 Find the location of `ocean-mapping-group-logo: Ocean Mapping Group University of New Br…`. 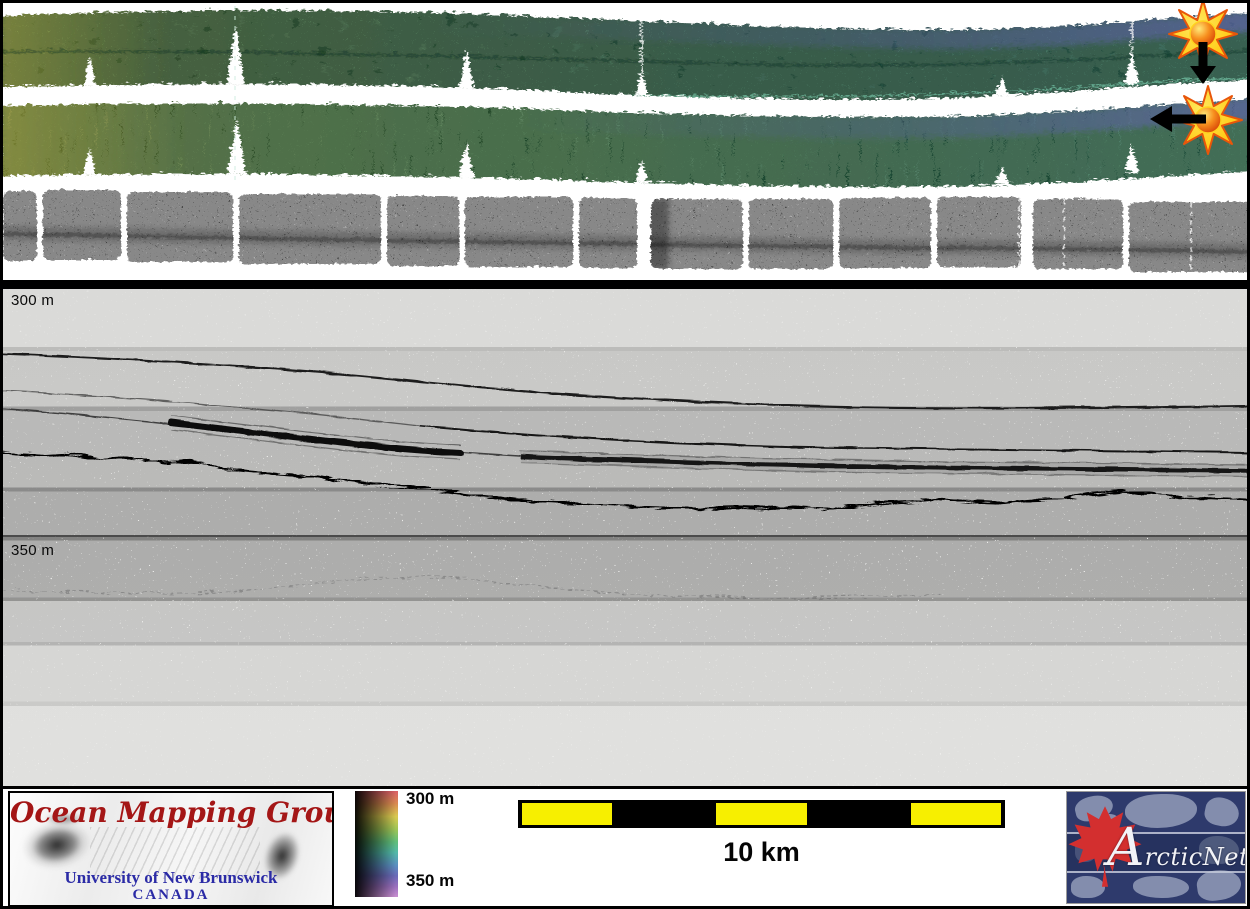

ocean-mapping-group-logo: Ocean Mapping Group University of New Br… is located at coordinates (171, 849).